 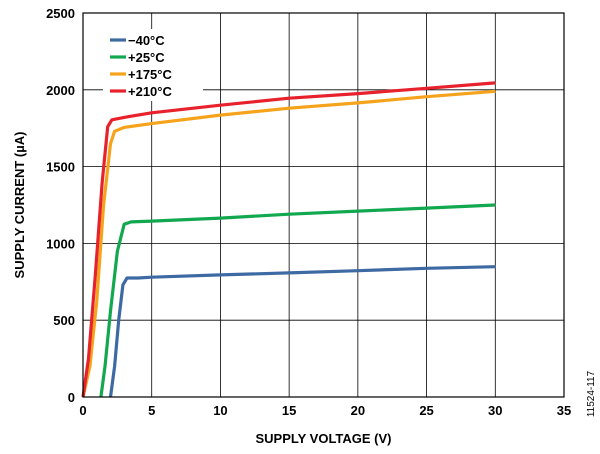 What do you see at coordinates (146, 57) in the screenshot?
I see `legend-label: +25°C` at bounding box center [146, 57].